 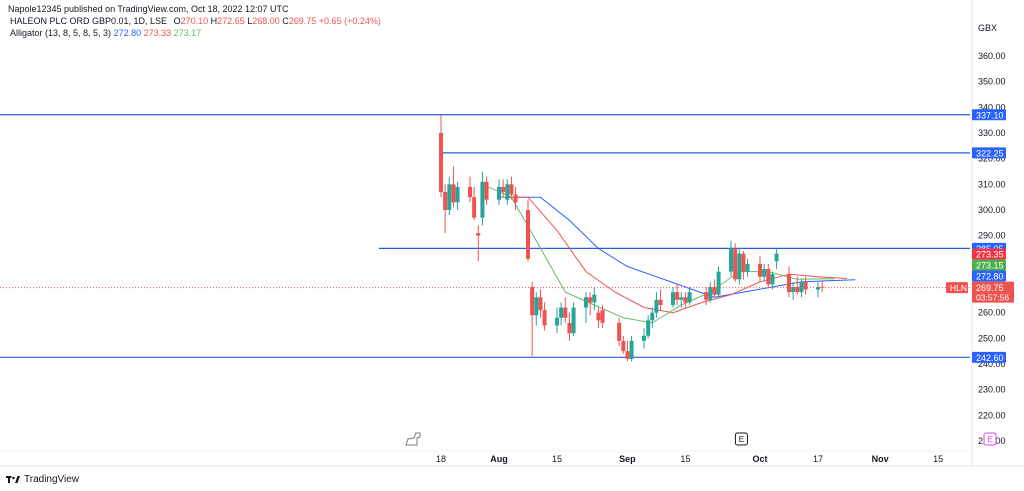 What do you see at coordinates (992, 364) in the screenshot?
I see `y-tick-label: 240.00` at bounding box center [992, 364].